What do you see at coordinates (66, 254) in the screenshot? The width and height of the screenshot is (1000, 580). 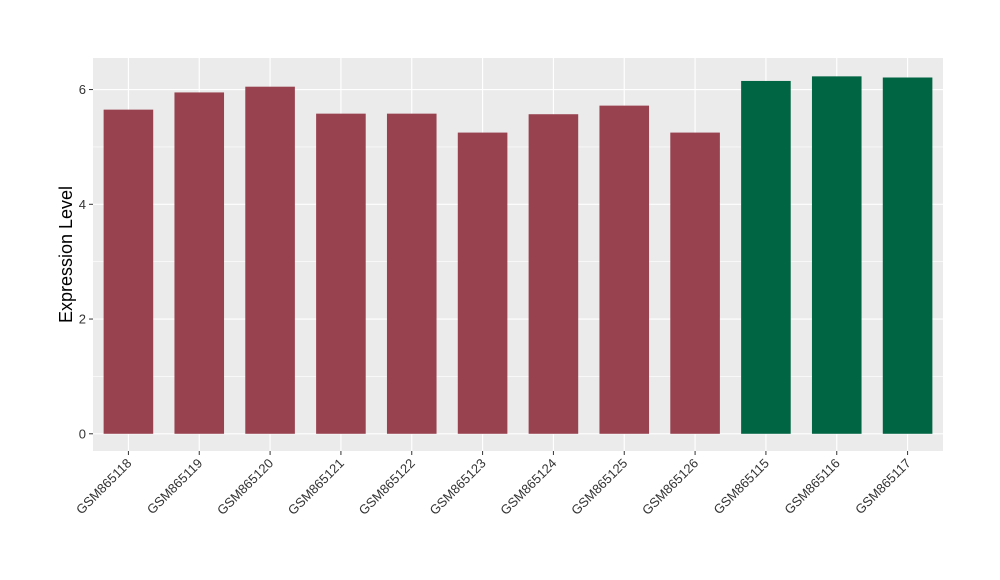 I see `y-axis-title: Expression Level` at bounding box center [66, 254].